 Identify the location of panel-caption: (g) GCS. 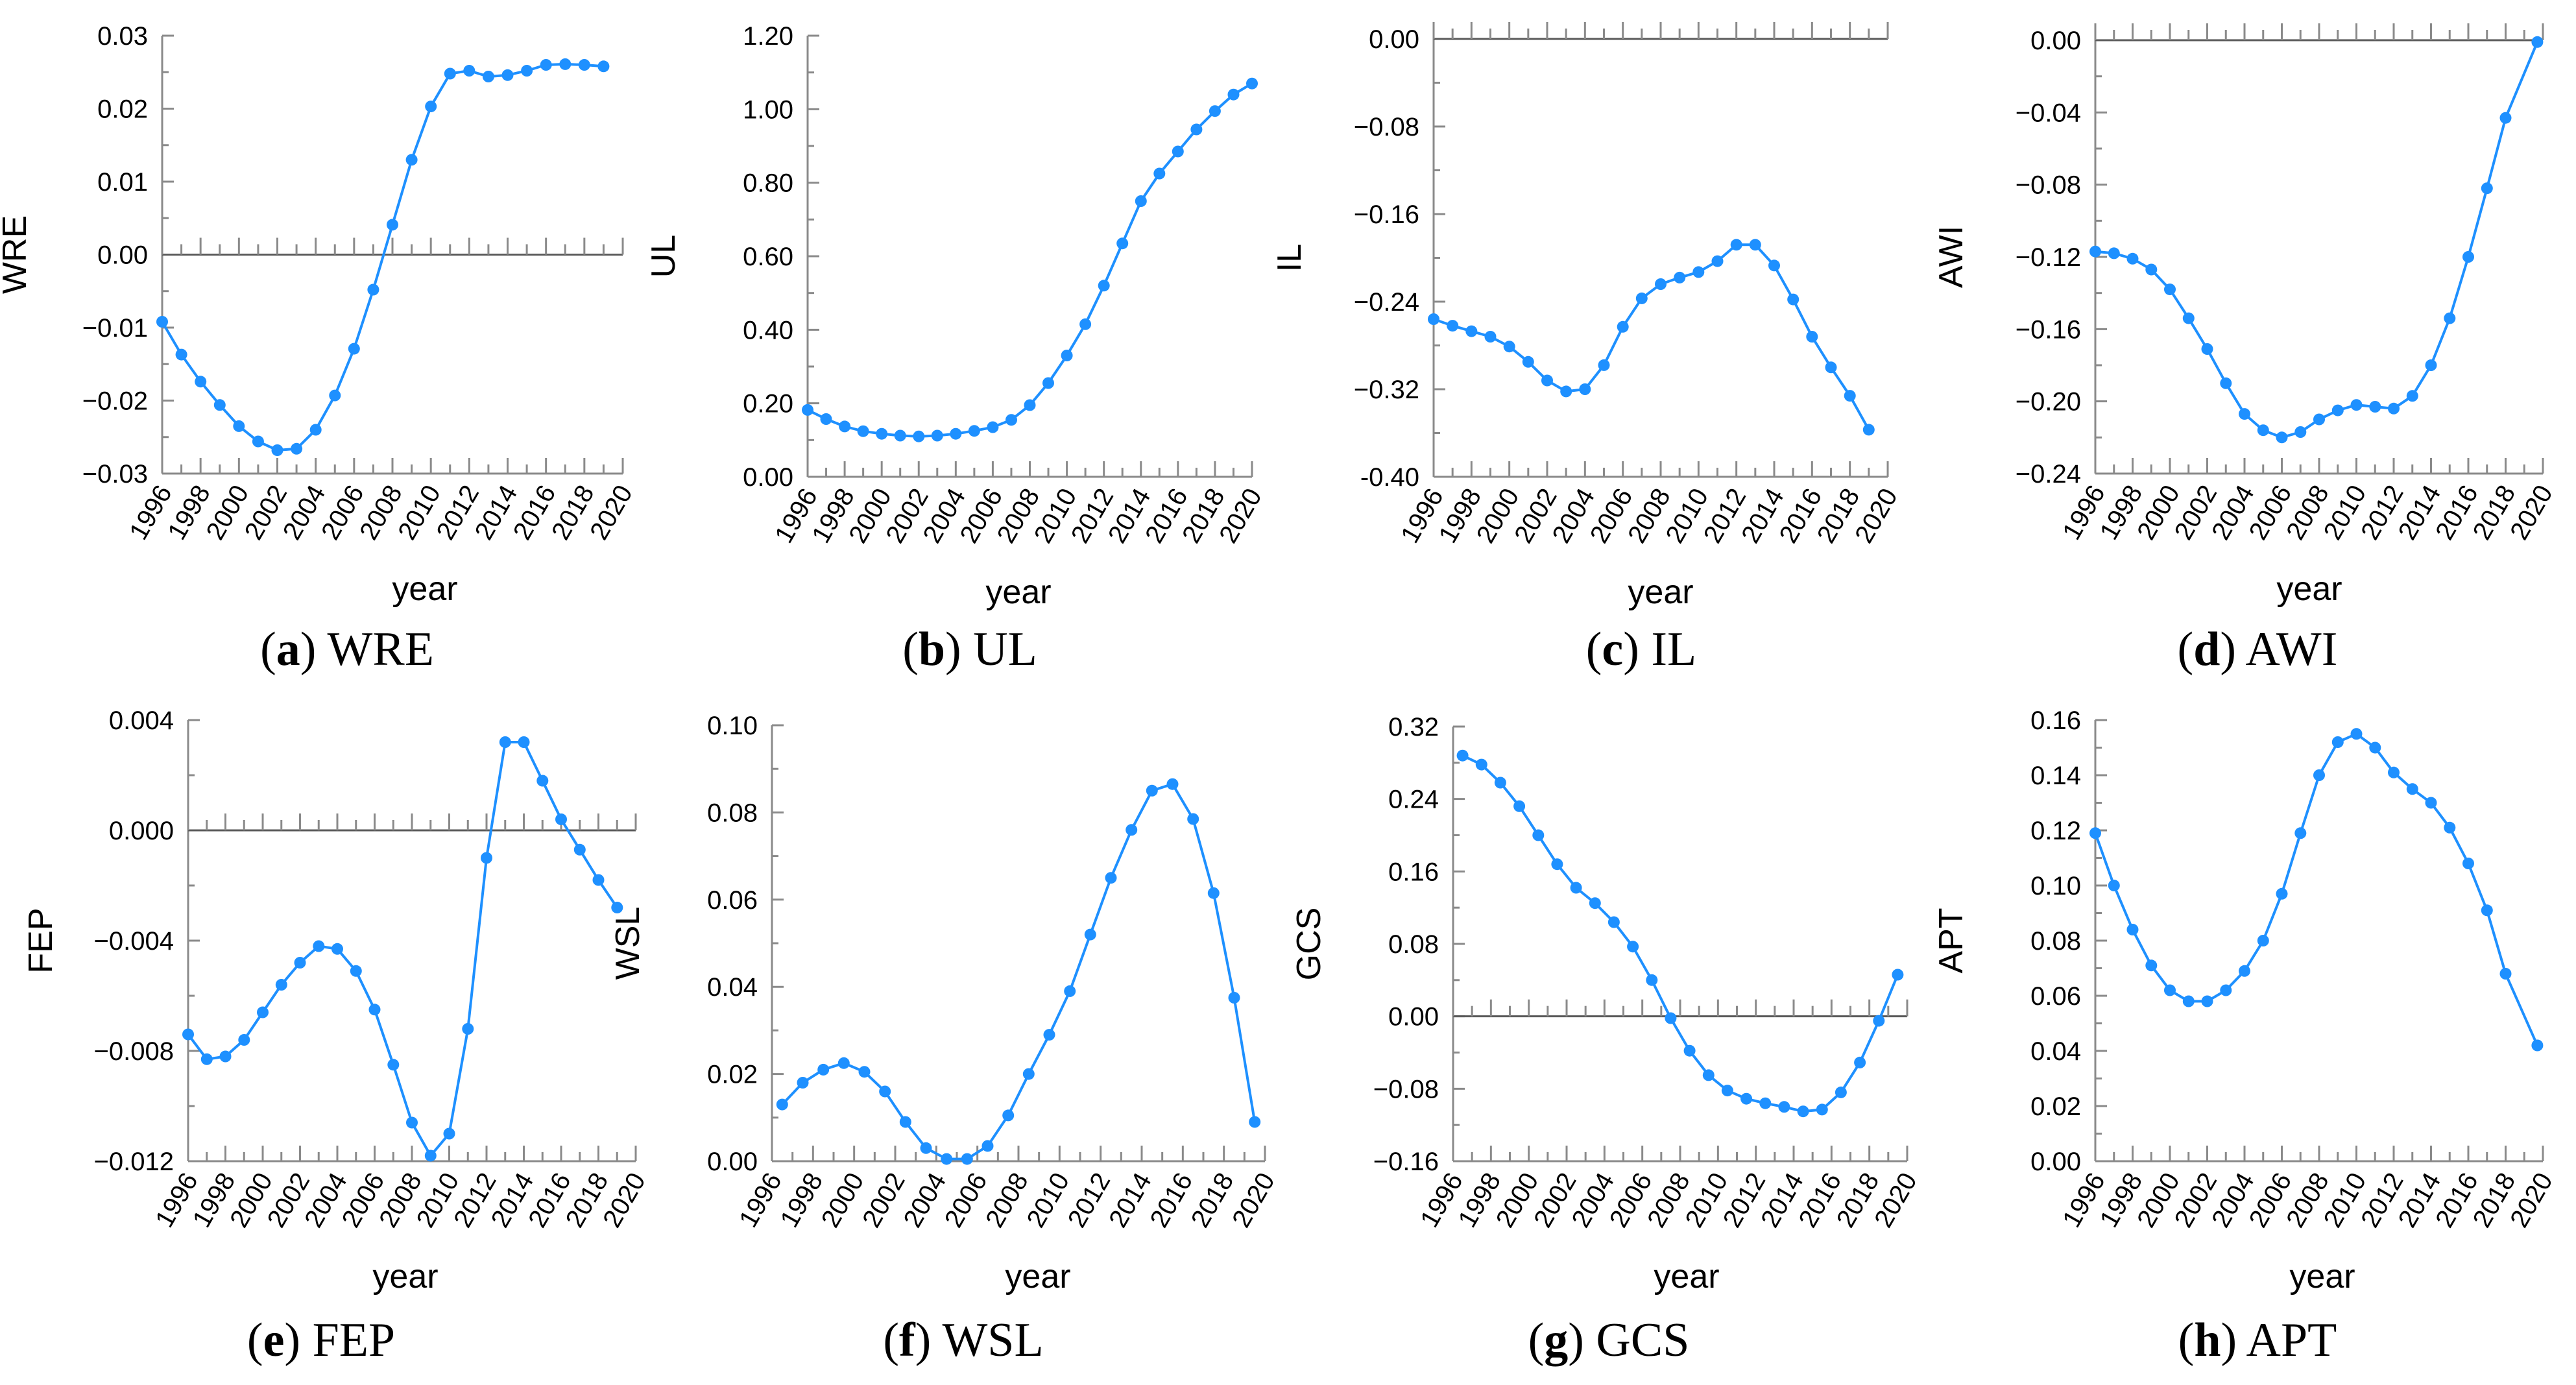
(1609, 1340).